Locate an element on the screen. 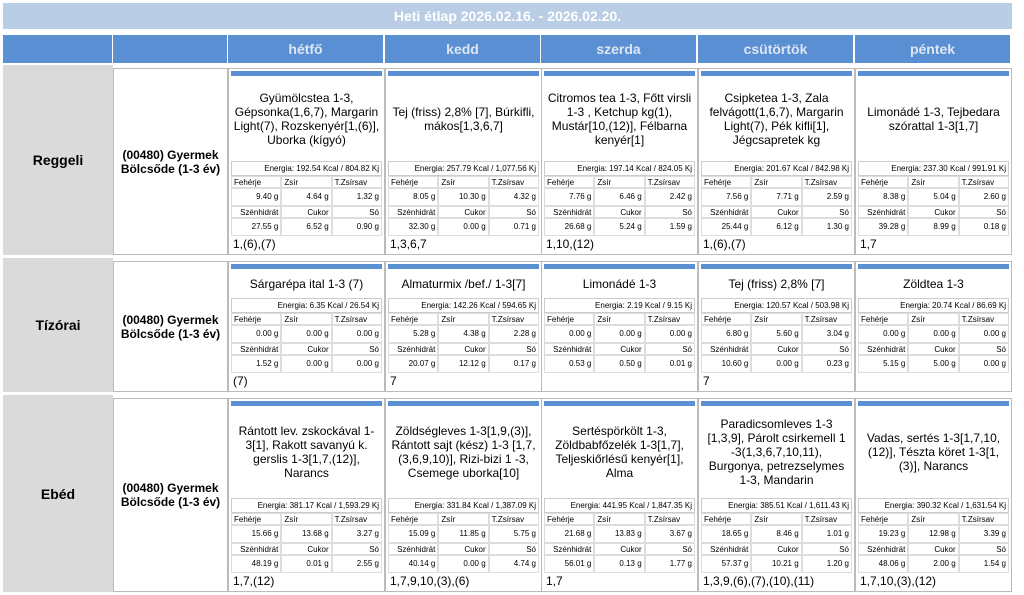  nutrient-value: 8.99 g is located at coordinates (933, 226).